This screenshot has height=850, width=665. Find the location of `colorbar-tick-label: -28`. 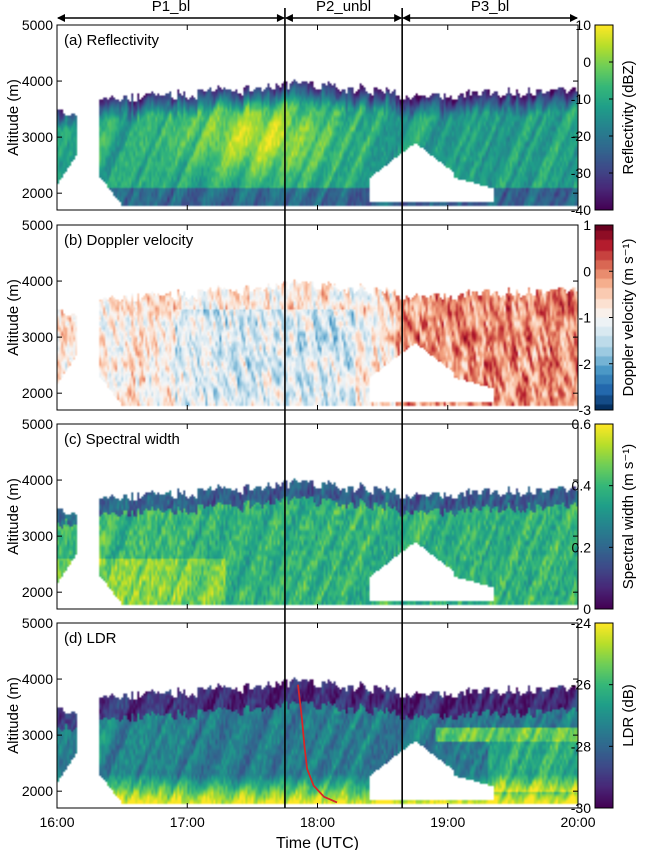

colorbar-tick-label: -28 is located at coordinates (581, 746).